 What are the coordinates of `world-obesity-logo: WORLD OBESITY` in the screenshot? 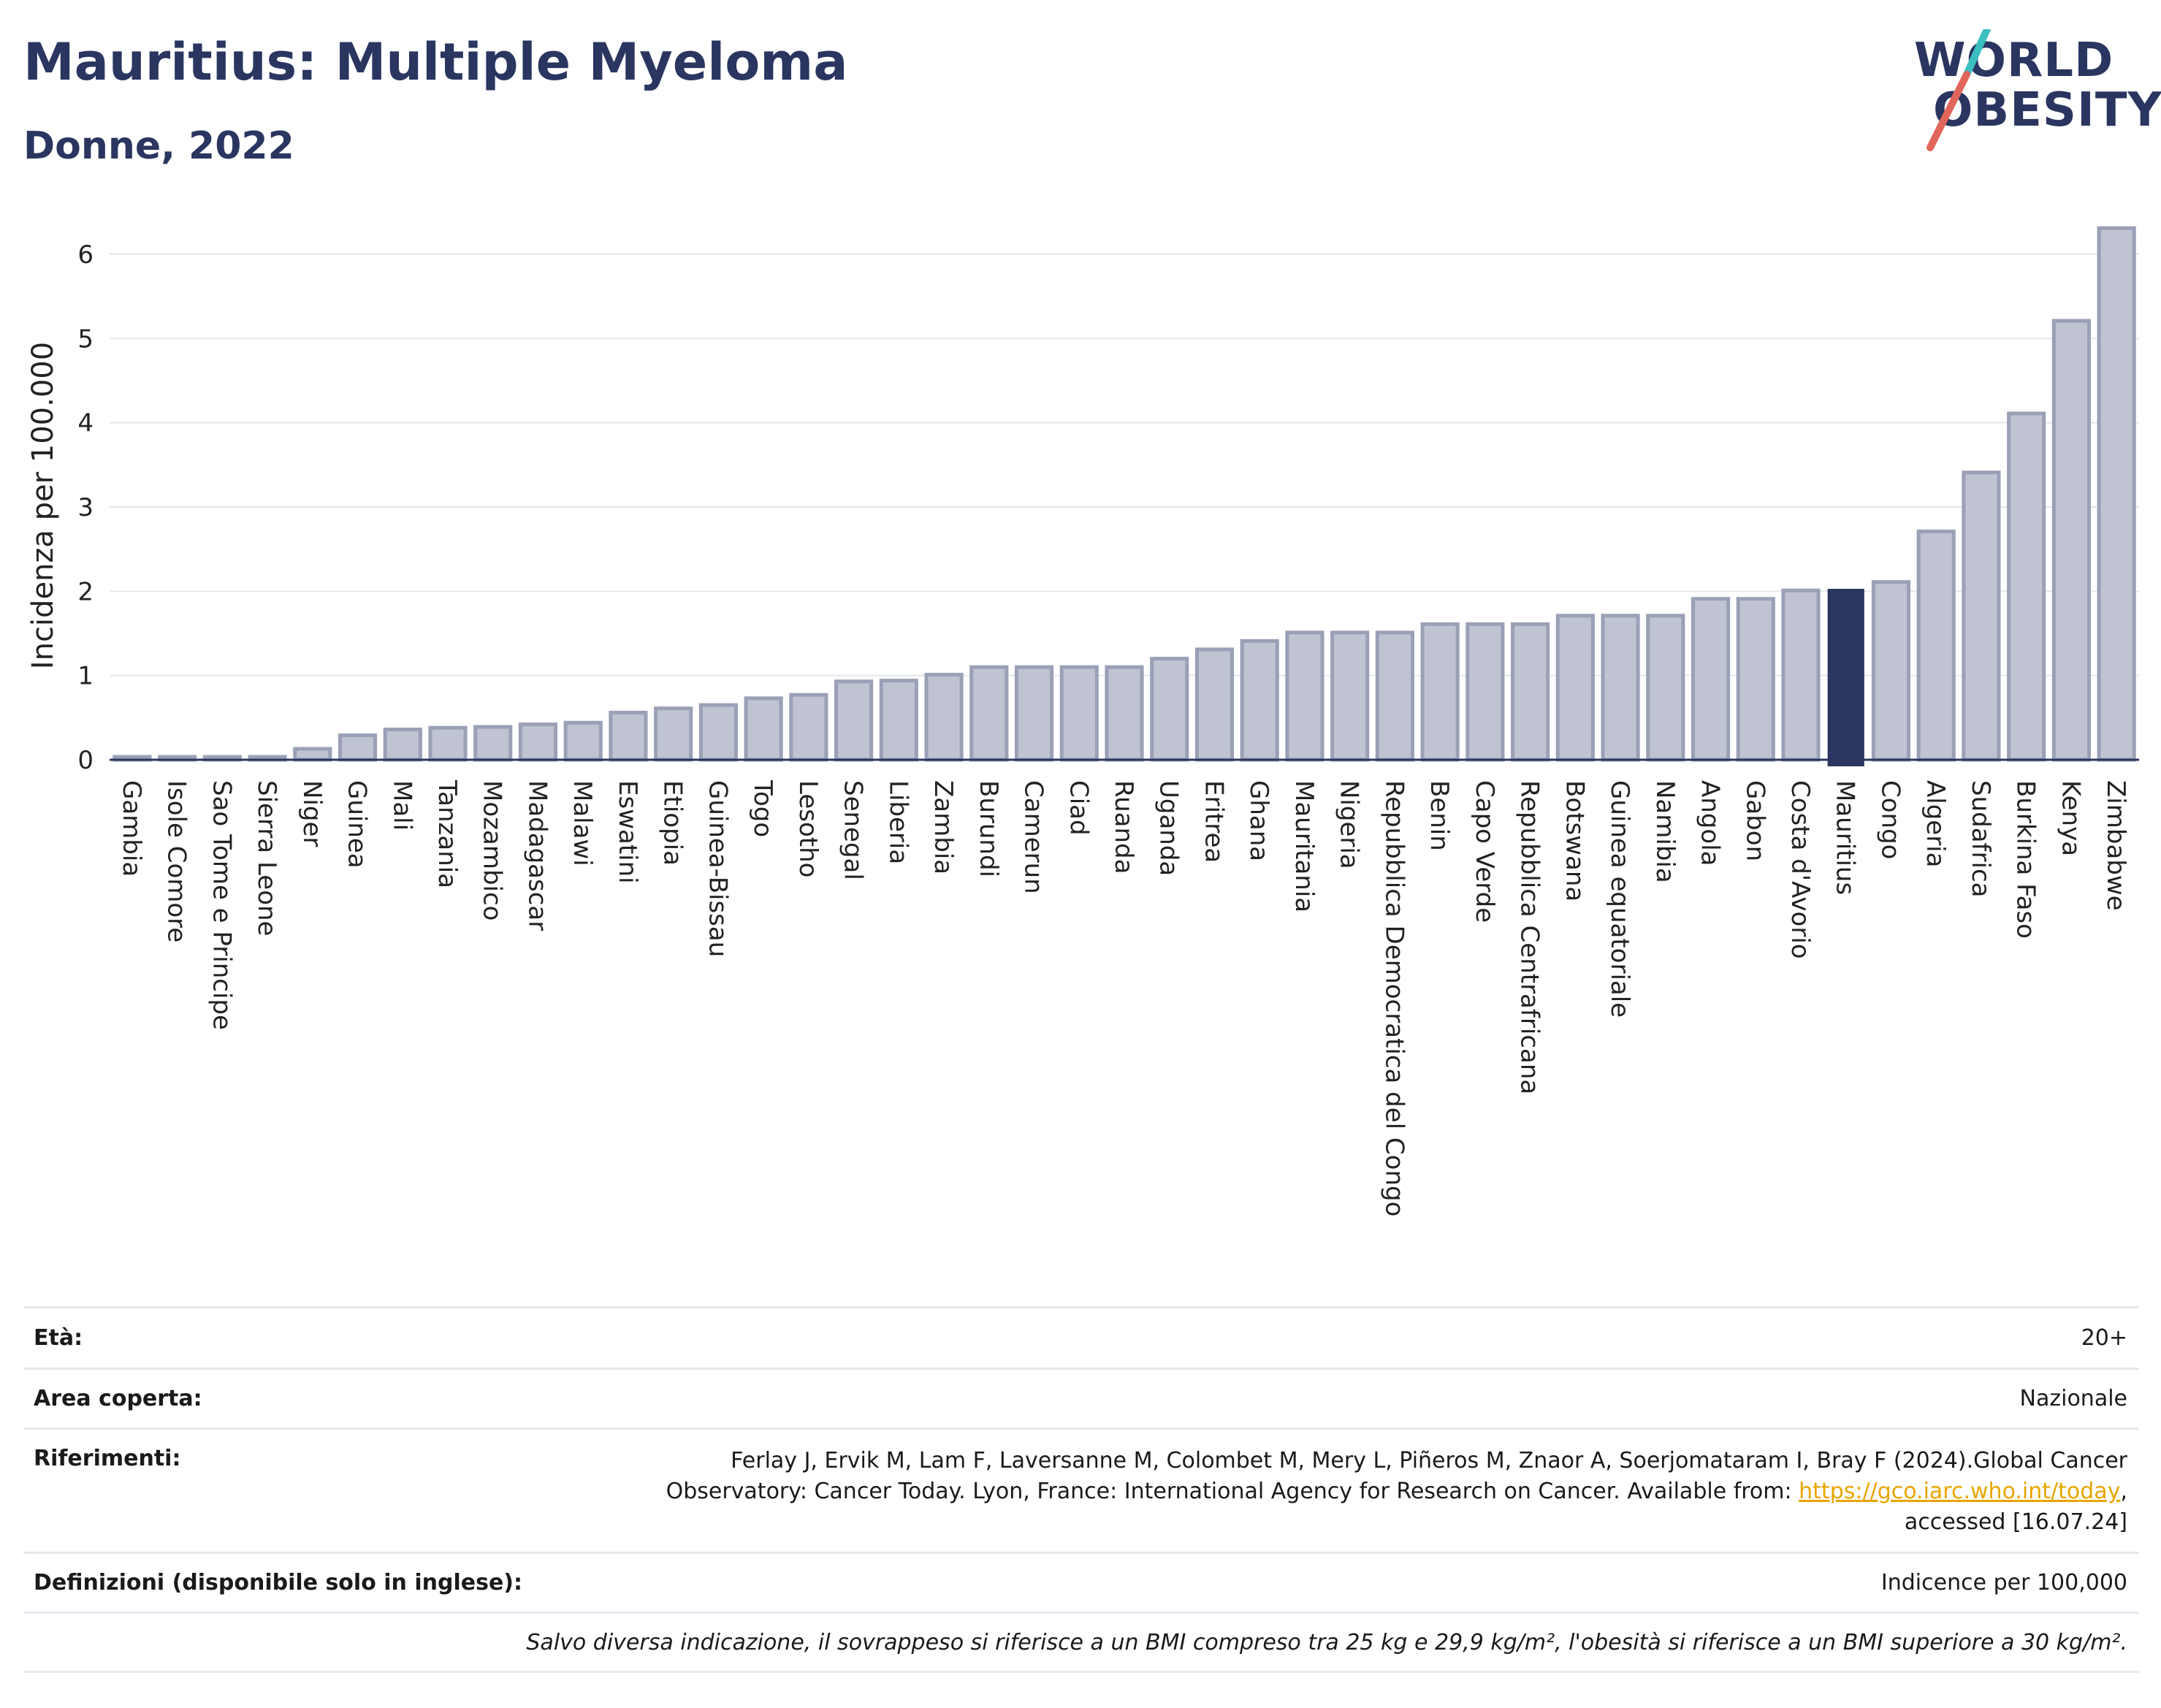 It's located at (2030, 95).